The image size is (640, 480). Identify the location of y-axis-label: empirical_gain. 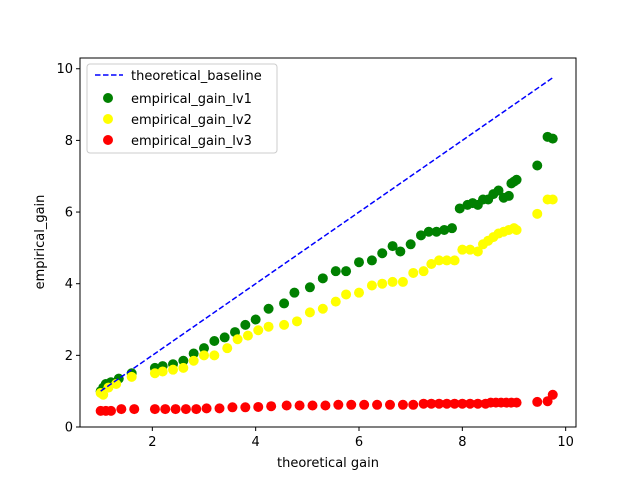
(40, 242).